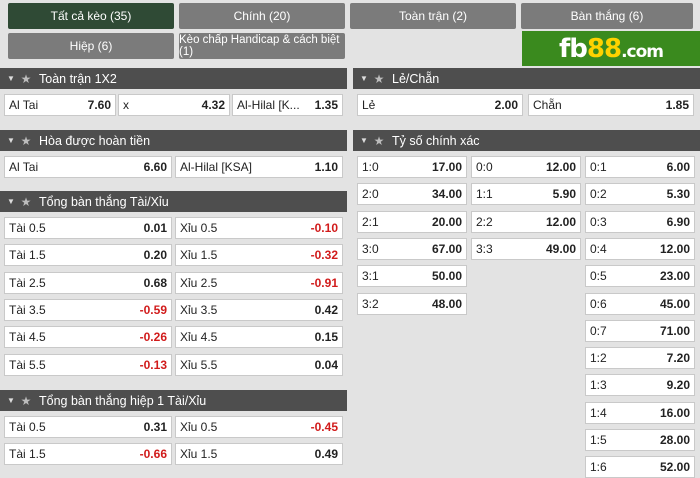  What do you see at coordinates (640, 194) in the screenshot?
I see `odds-cell: 0:2 5.30` at bounding box center [640, 194].